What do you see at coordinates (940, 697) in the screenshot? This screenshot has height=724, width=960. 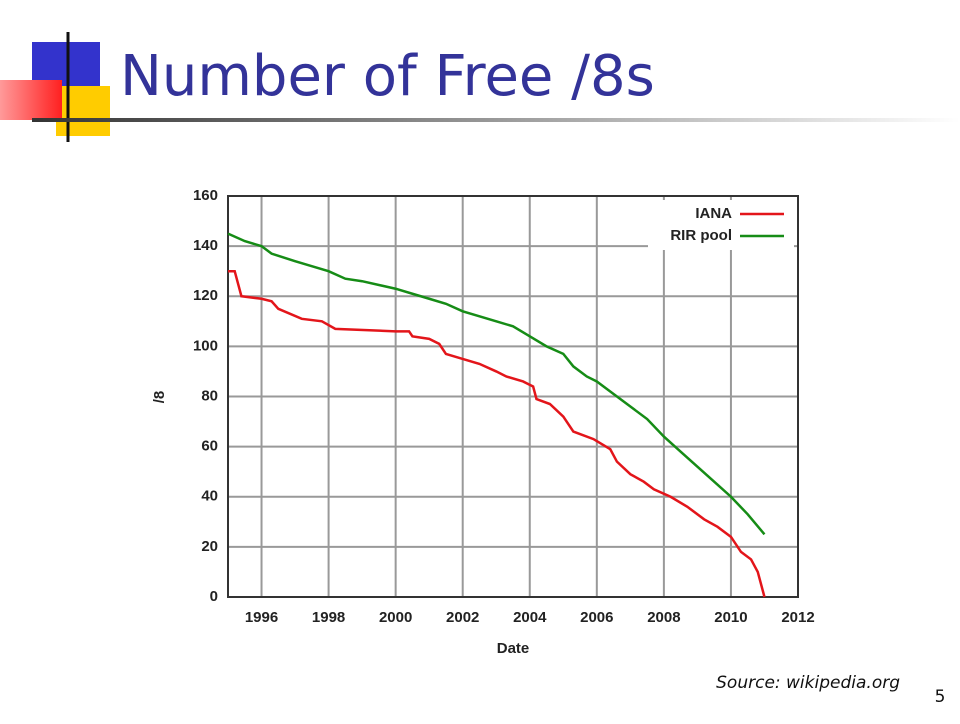 I see `page-number: 5` at bounding box center [940, 697].